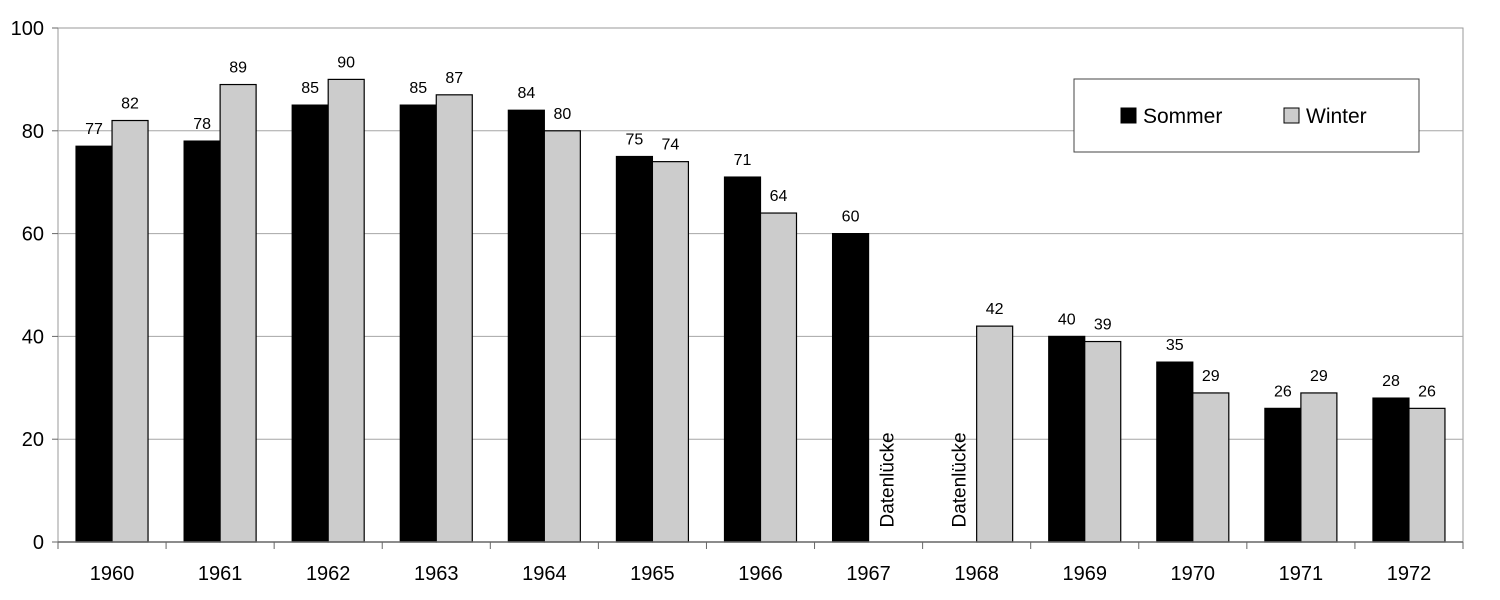  Describe the element at coordinates (130, 104) in the screenshot. I see `data-label: 82` at that location.